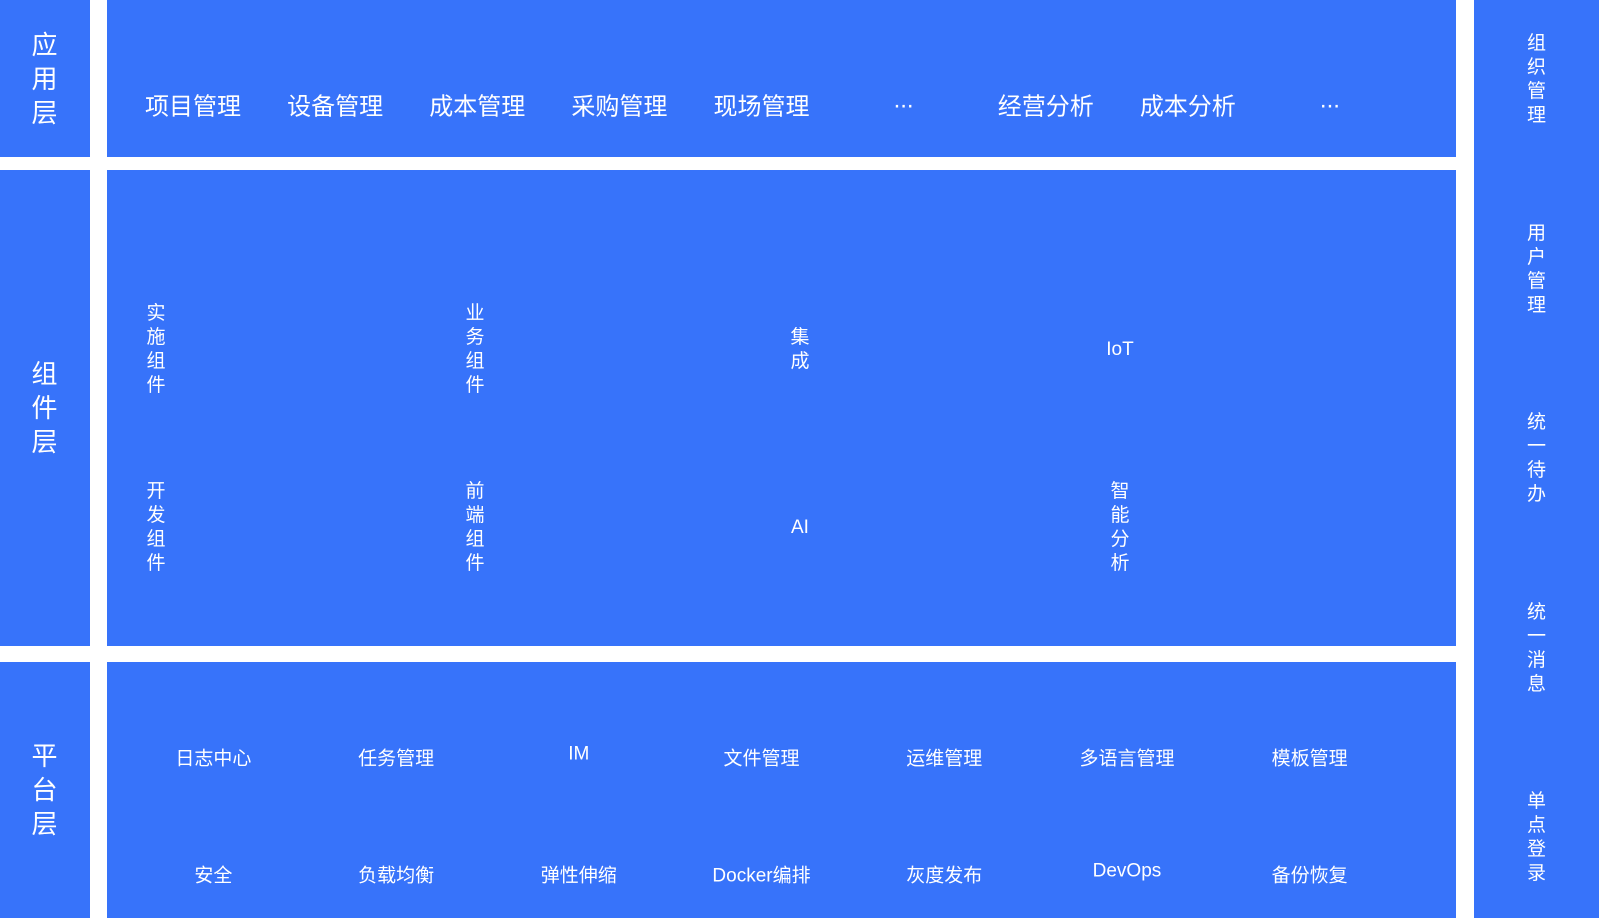 Image resolution: width=1599 pixels, height=918 pixels. I want to click on plat-item-template-mgmt: 模板管理, so click(1309, 759).